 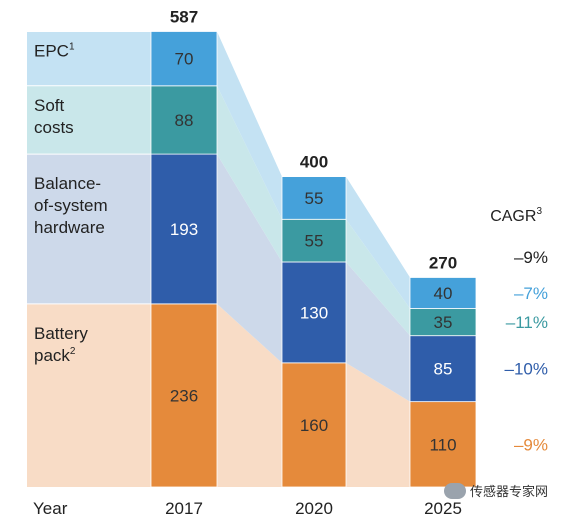 I want to click on data-label: 40, so click(x=443, y=293).